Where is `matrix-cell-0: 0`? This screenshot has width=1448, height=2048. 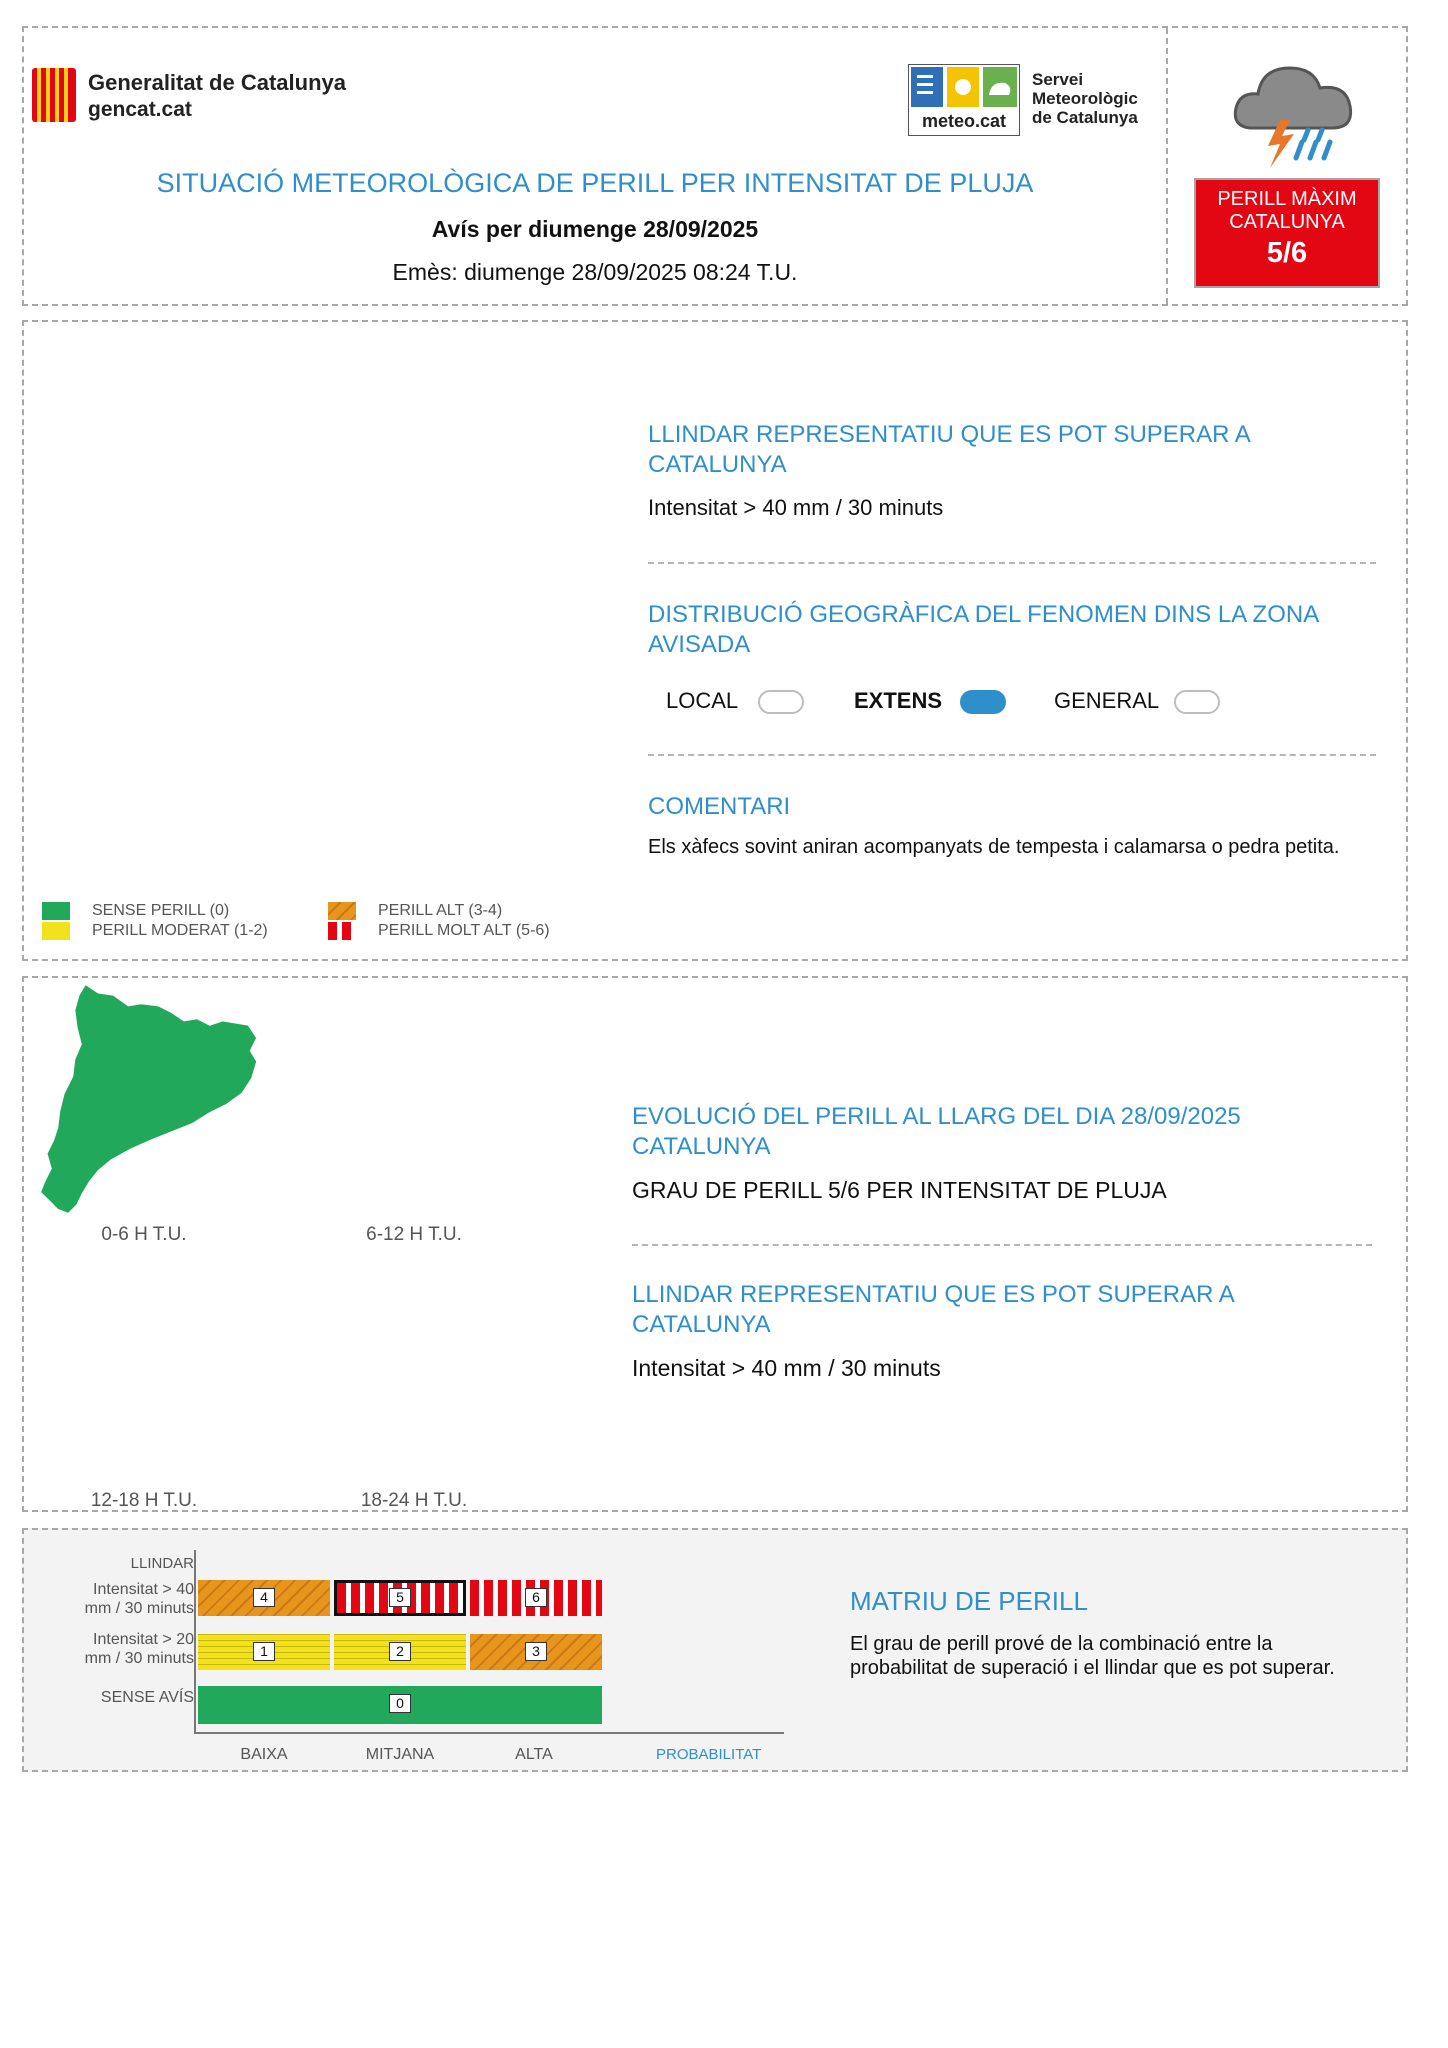 matrix-cell-0: 0 is located at coordinates (400, 1705).